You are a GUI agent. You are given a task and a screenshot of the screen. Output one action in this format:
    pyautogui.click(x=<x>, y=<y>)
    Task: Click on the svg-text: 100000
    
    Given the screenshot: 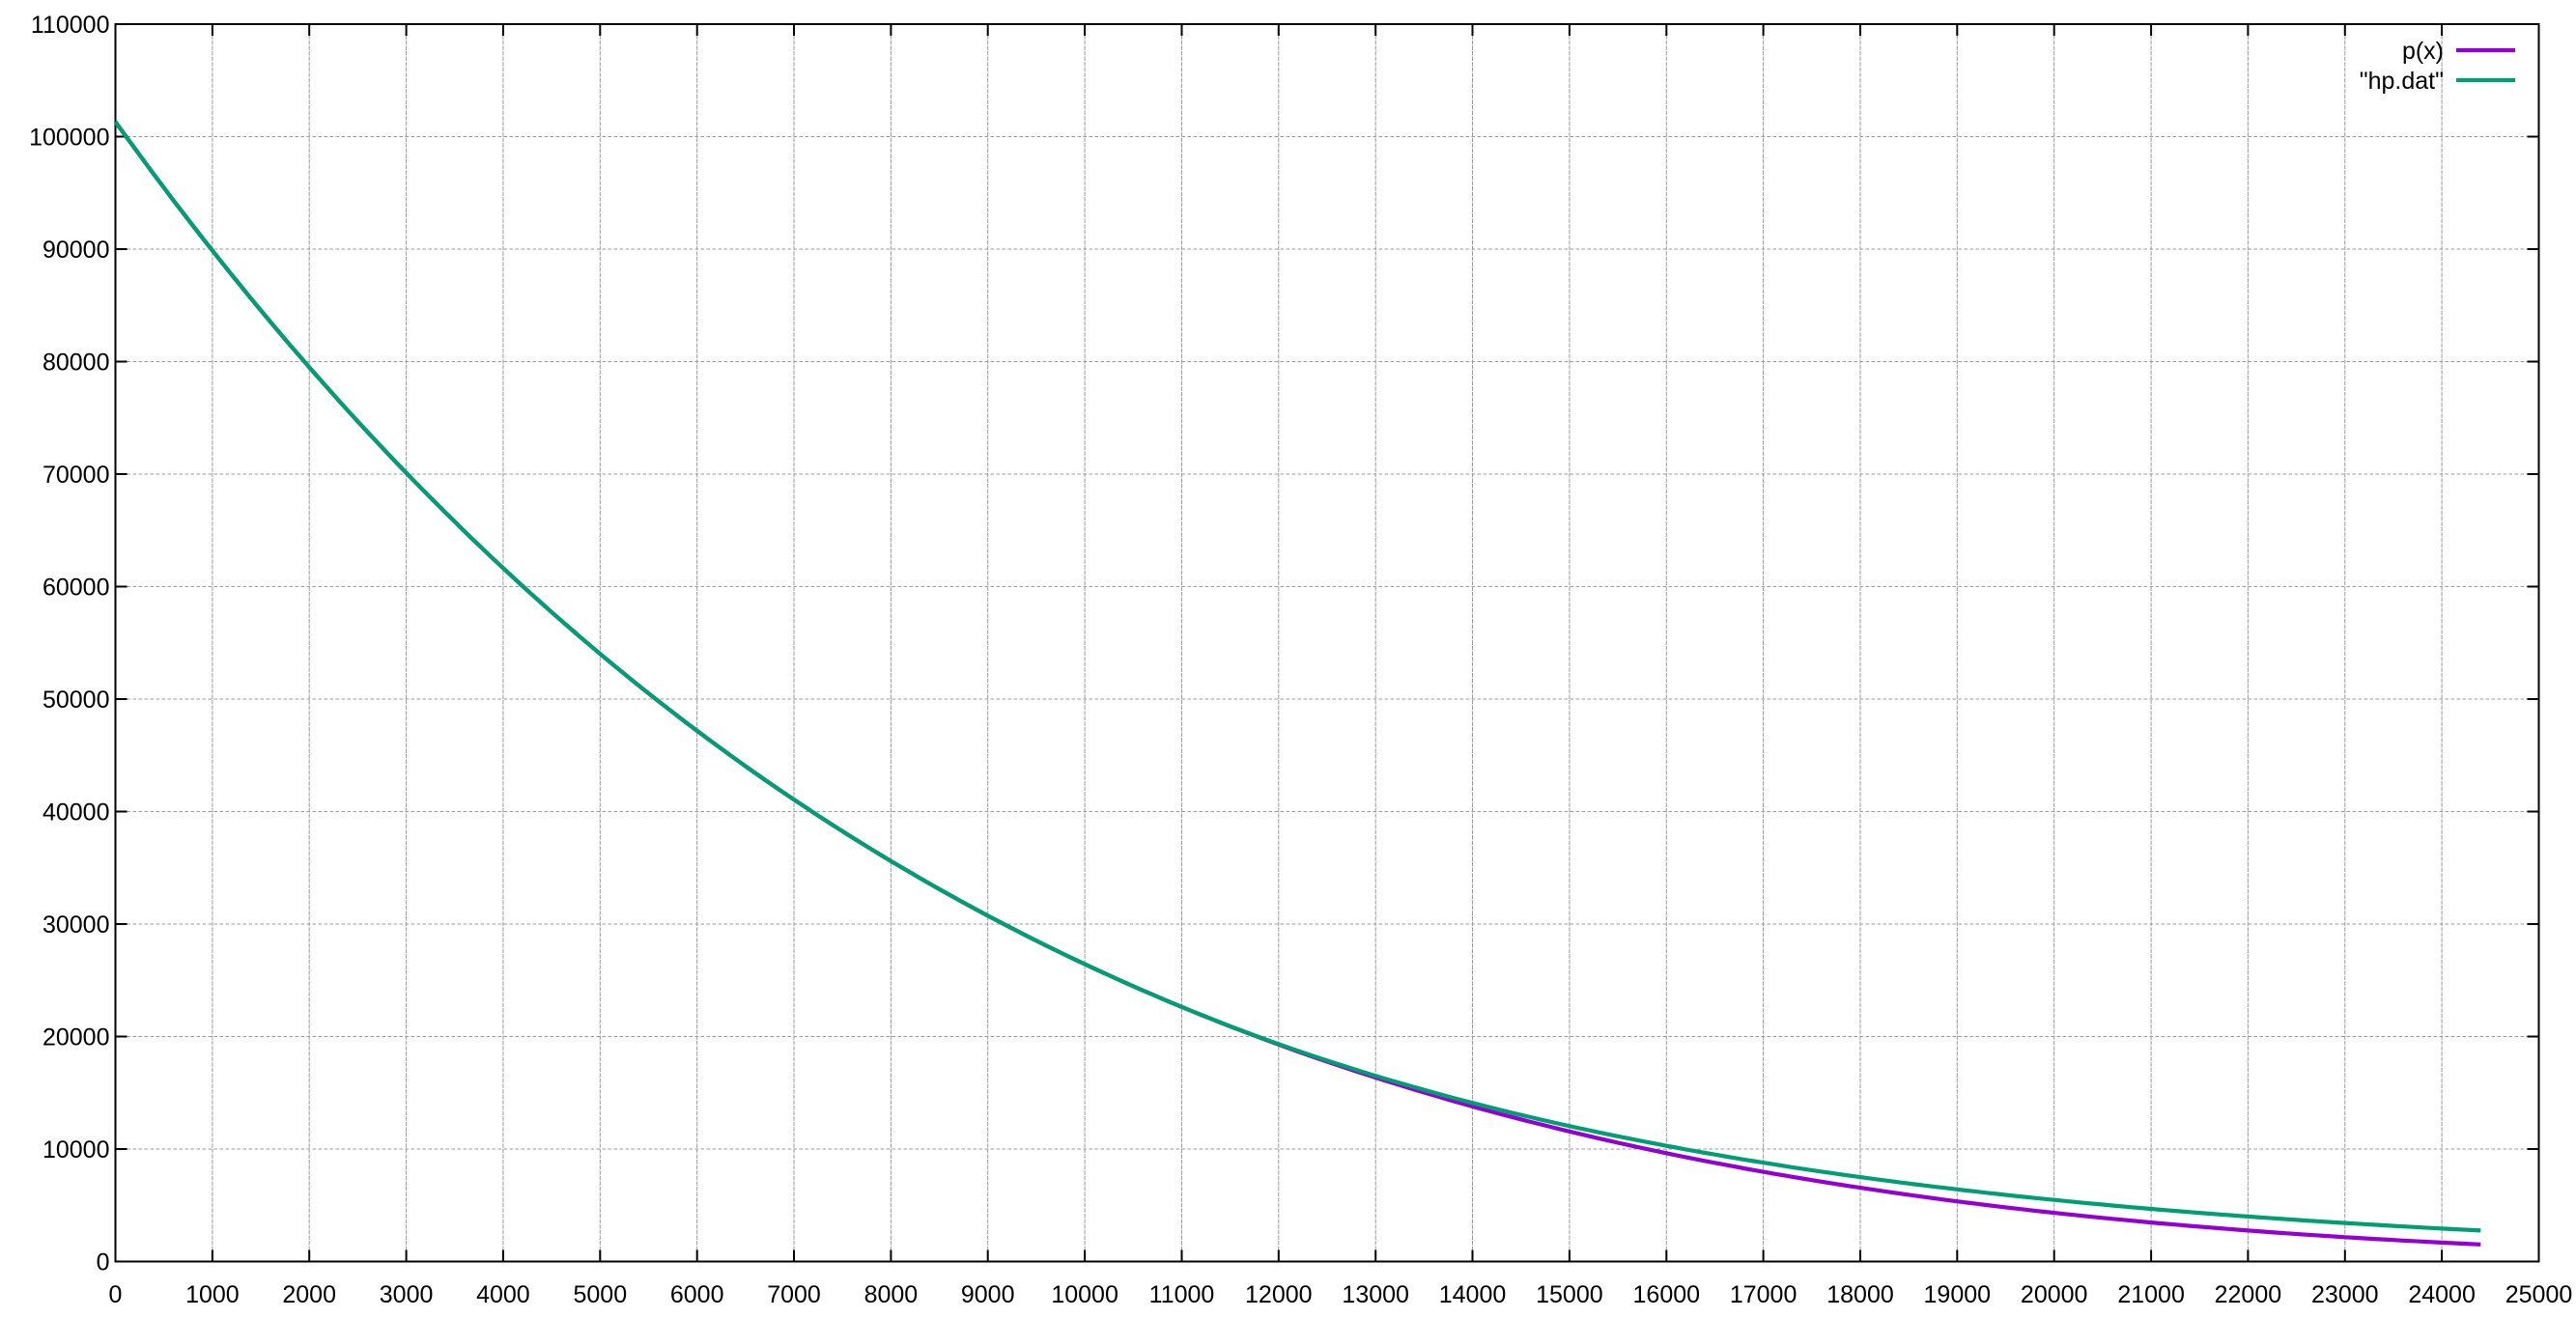 What is the action you would take?
    pyautogui.click(x=69, y=138)
    